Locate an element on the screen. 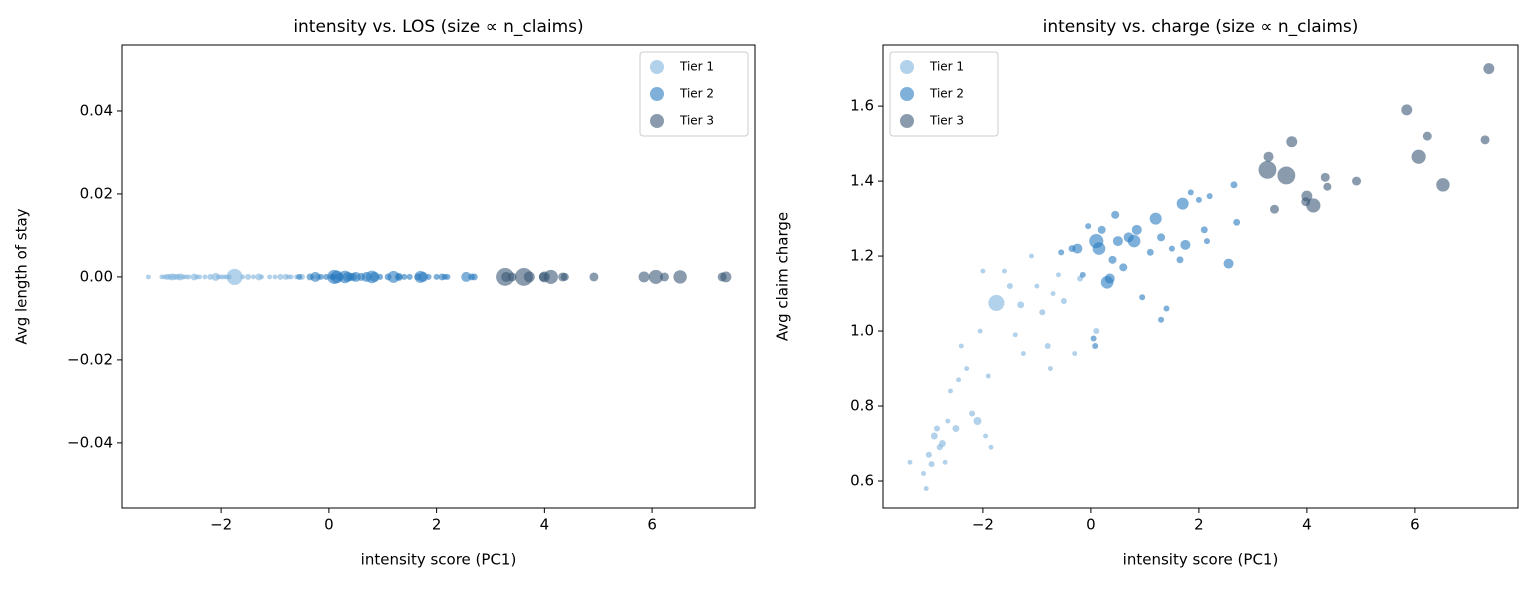  legend-box is located at coordinates (944, 94).